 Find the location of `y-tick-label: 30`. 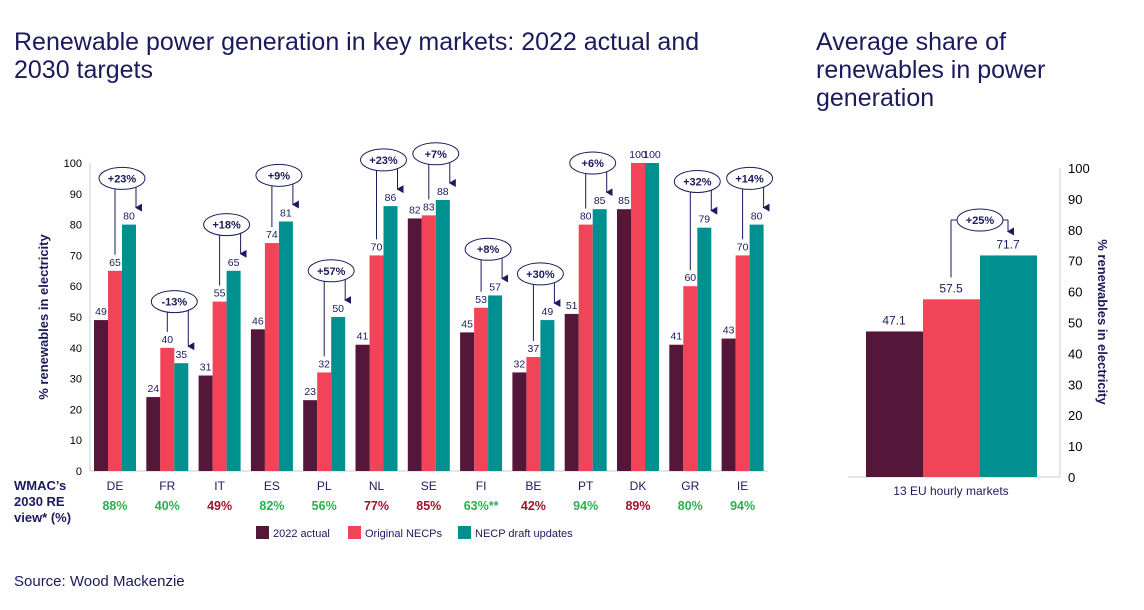

y-tick-label: 30 is located at coordinates (76, 380).